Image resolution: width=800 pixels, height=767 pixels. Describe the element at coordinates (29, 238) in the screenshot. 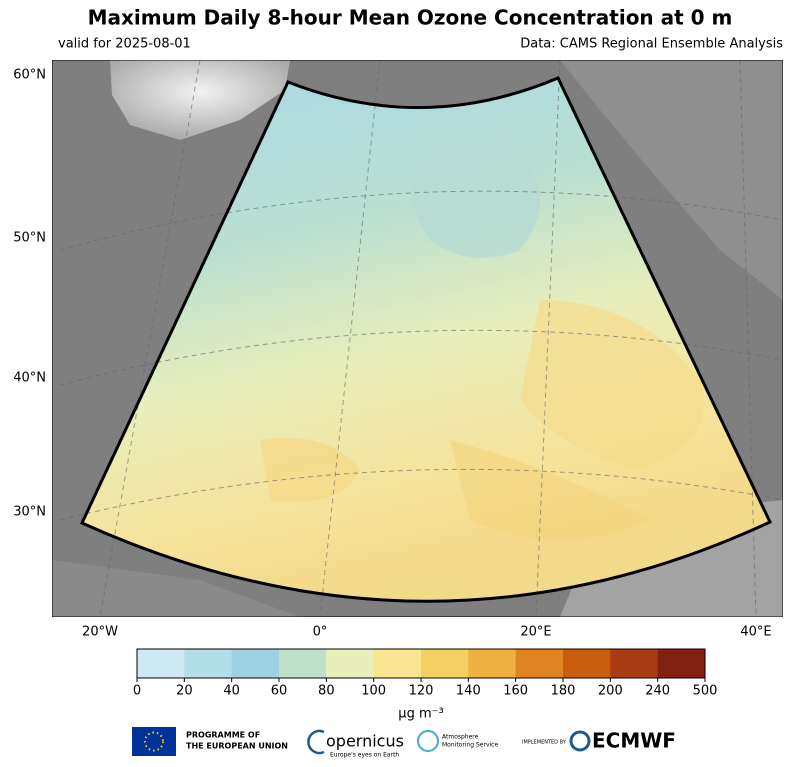

I see `lat-label: 50°N` at that location.